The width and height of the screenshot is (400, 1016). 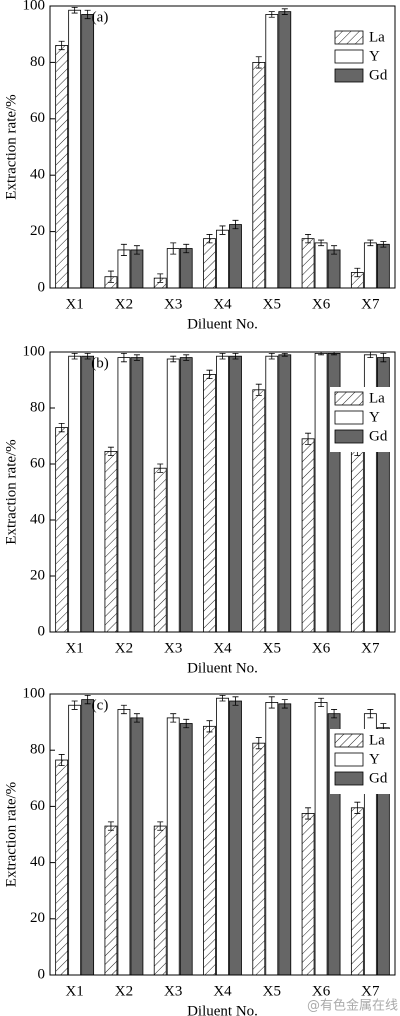 I want to click on x-tick-label: X2, so click(x=124, y=648).